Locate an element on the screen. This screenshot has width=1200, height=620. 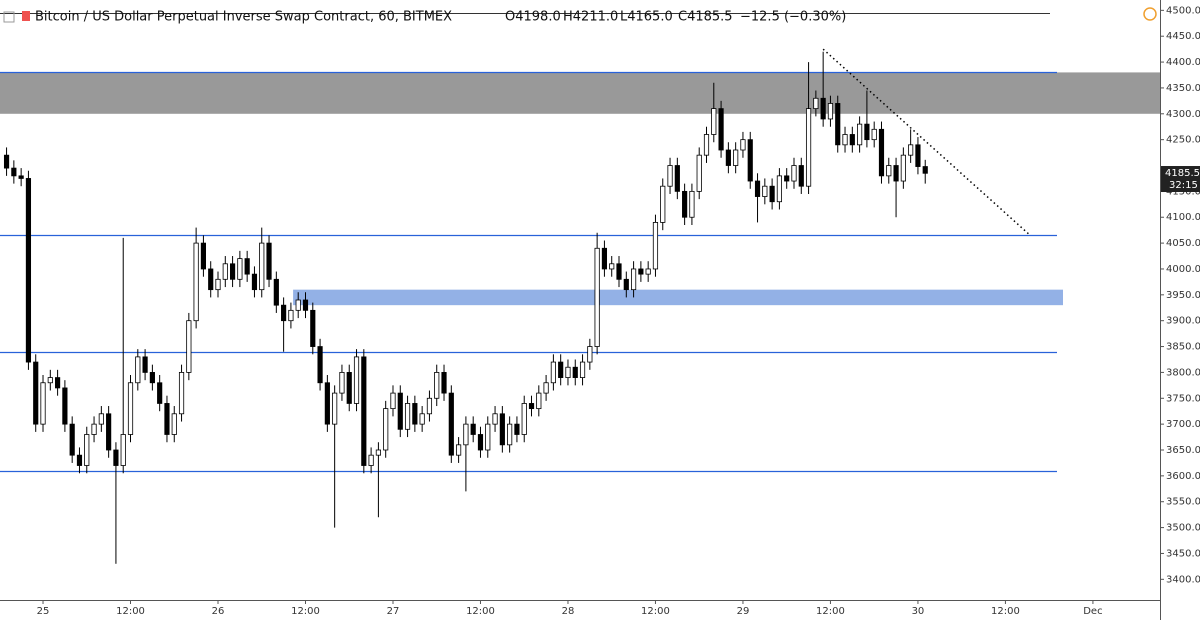
y-tick-label: 4050.0 is located at coordinates (1183, 243).